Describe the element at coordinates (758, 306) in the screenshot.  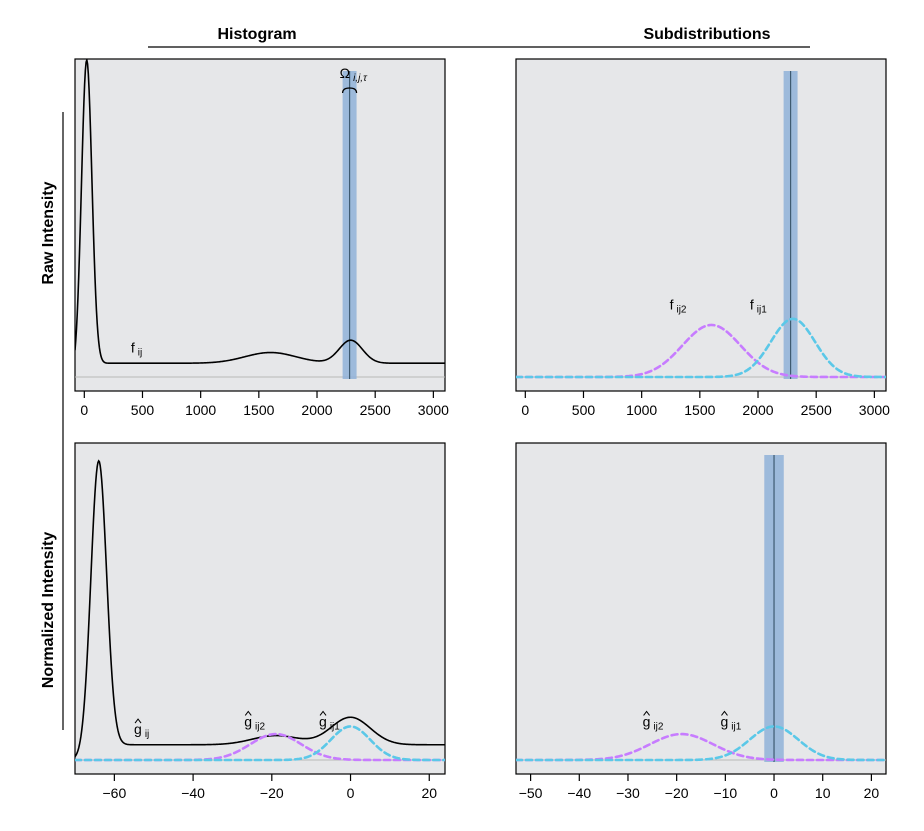
I see `curve-label-f-ij1: f ij1` at that location.